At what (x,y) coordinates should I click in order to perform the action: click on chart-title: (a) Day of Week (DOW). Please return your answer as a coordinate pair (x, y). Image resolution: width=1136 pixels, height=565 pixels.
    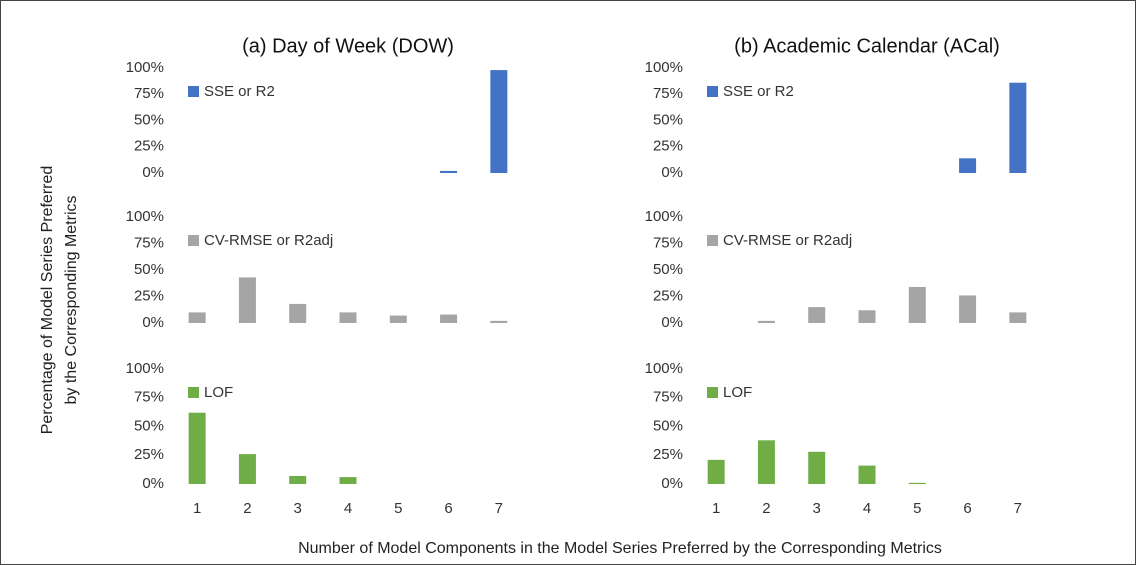
    Looking at the image, I should click on (348, 46).